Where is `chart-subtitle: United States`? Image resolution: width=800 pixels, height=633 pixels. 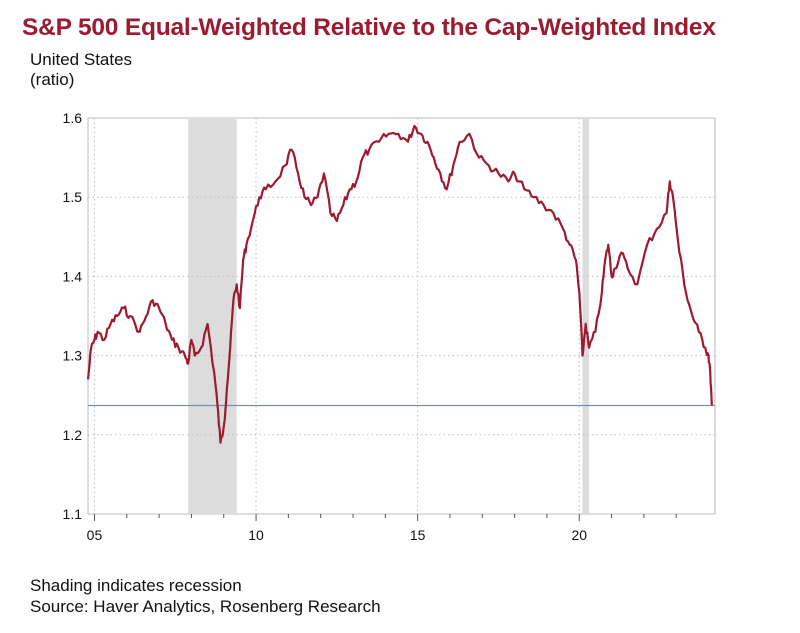 chart-subtitle: United States is located at coordinates (81, 59).